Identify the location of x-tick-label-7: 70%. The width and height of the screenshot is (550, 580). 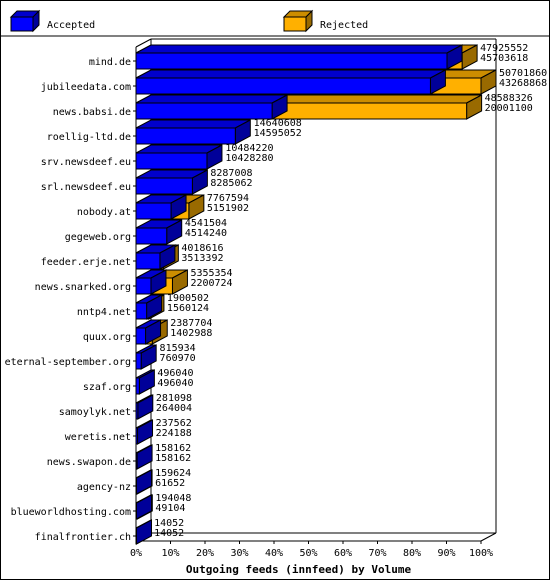
(377, 553).